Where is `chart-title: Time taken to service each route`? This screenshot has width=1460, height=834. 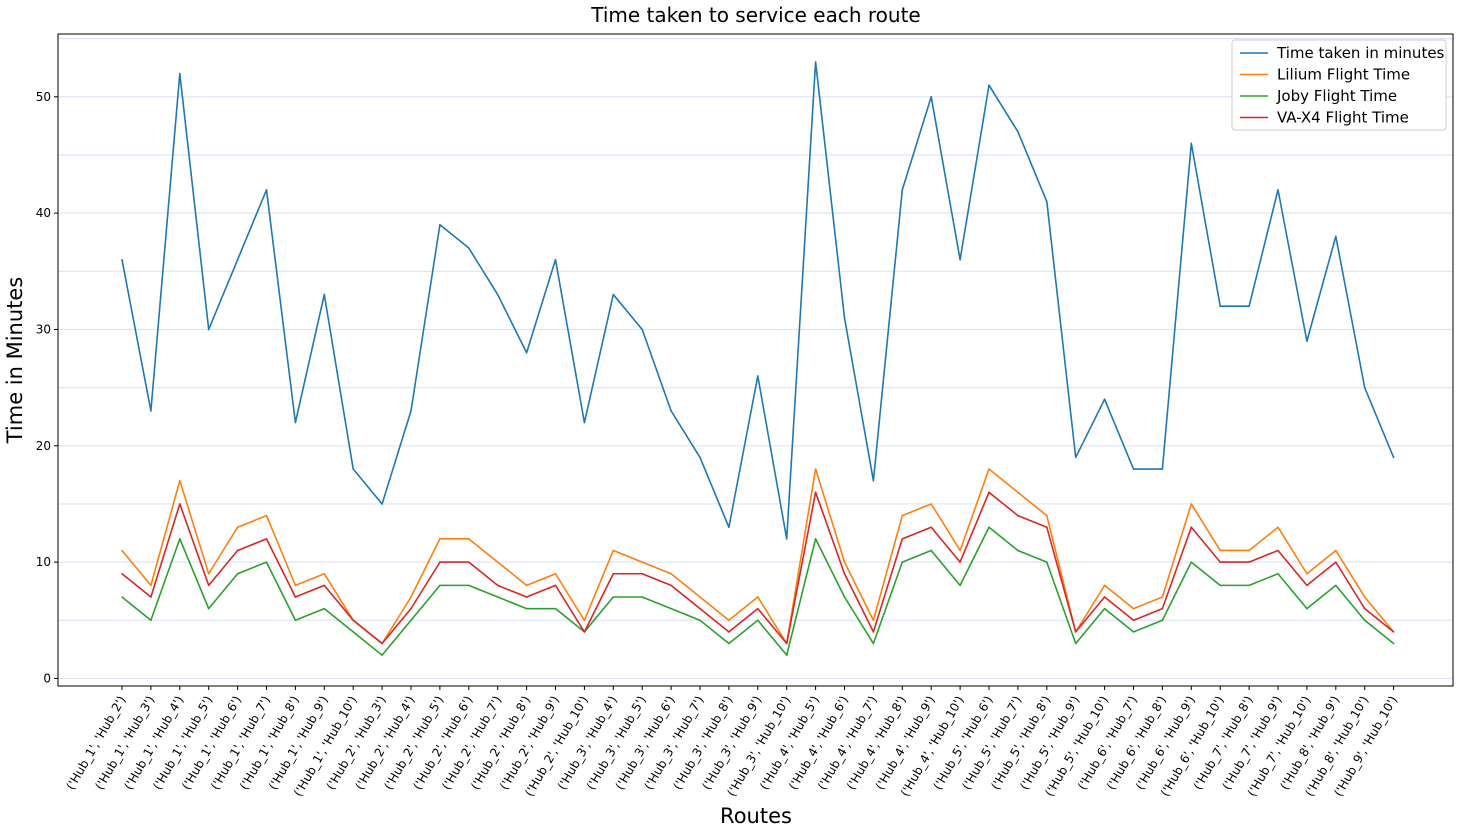 chart-title: Time taken to service each route is located at coordinates (755, 15).